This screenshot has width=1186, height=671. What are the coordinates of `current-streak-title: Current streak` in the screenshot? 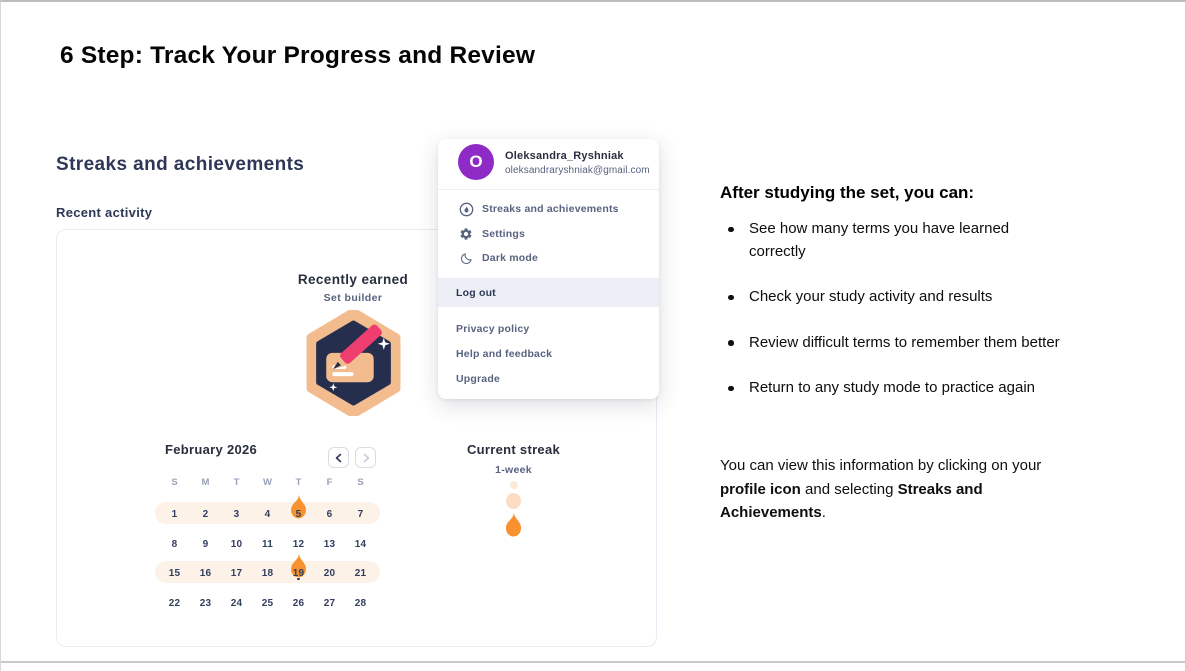 It's located at (513, 449).